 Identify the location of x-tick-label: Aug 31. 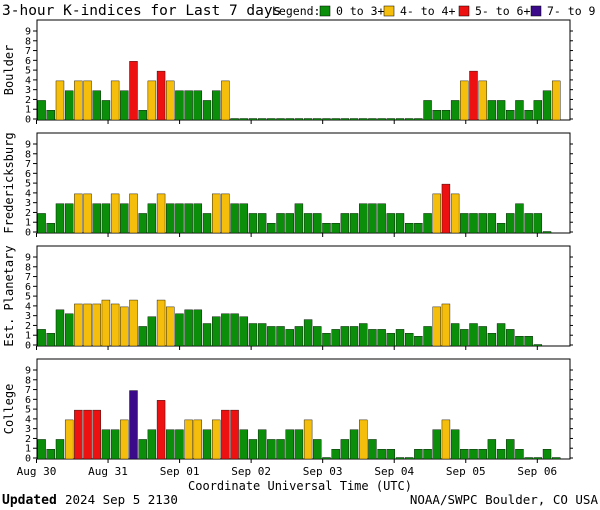
(108, 471).